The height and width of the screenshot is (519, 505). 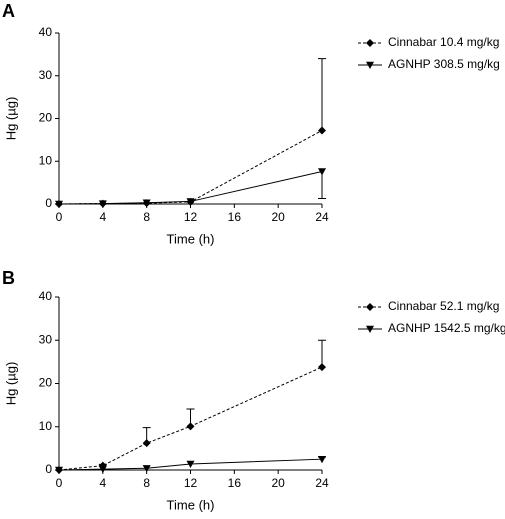 I want to click on panel-label: A, so click(x=8, y=11).